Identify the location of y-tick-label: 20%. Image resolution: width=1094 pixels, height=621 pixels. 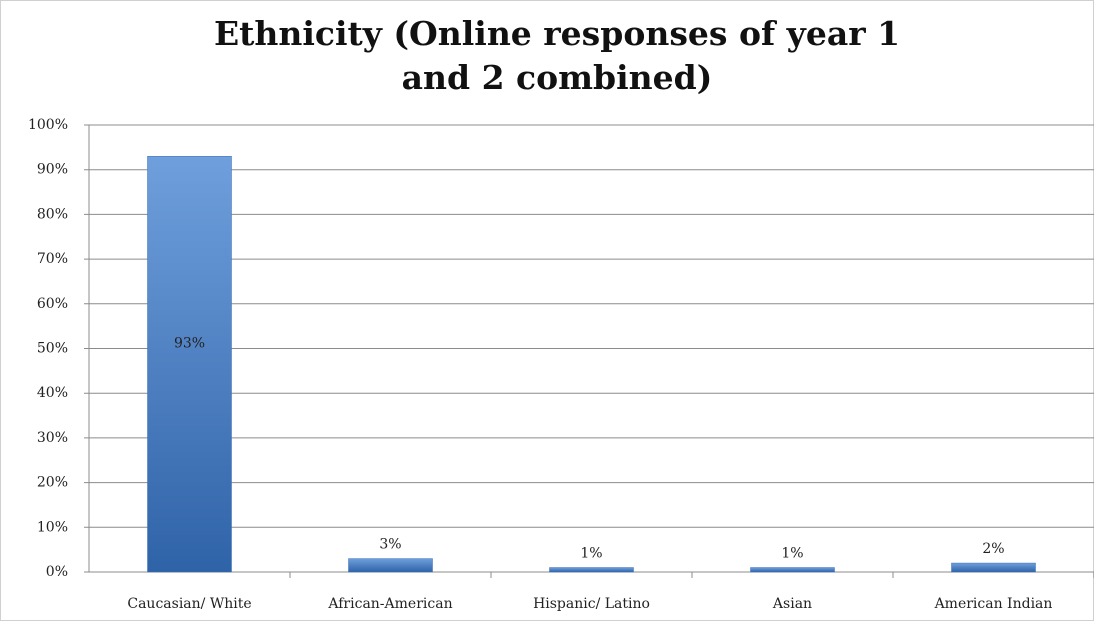
(52, 483).